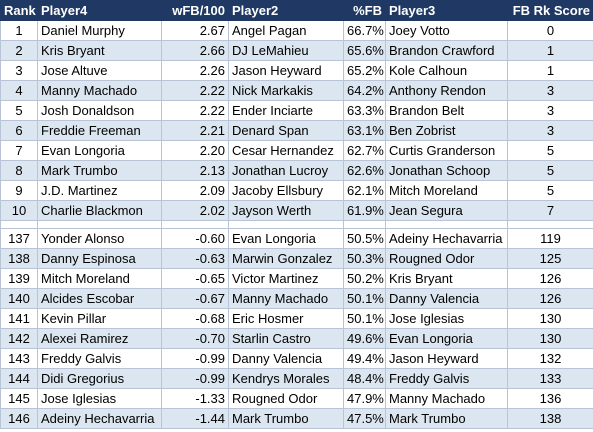  I want to click on cell-player3: Kris Bryant, so click(446, 278).